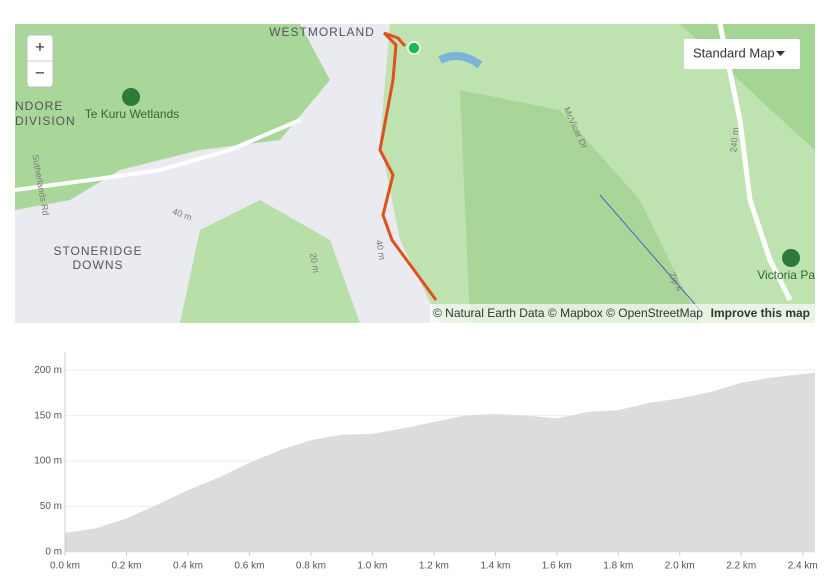 The width and height of the screenshot is (826, 583). Describe the element at coordinates (48, 461) in the screenshot. I see `y-tick-label: 100 m` at that location.